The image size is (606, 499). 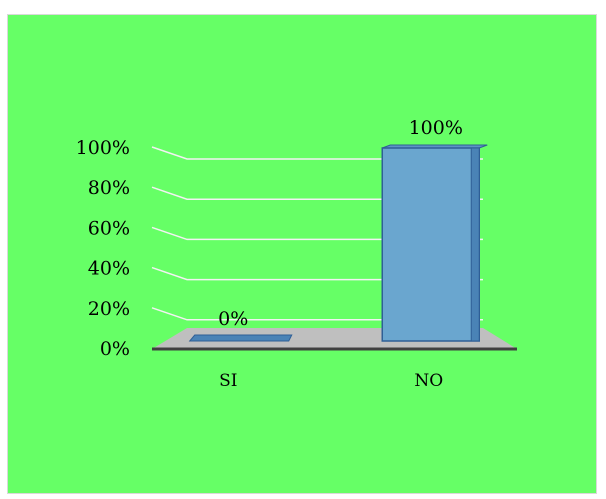 I want to click on y-tick-label: 20%, so click(x=109, y=309).